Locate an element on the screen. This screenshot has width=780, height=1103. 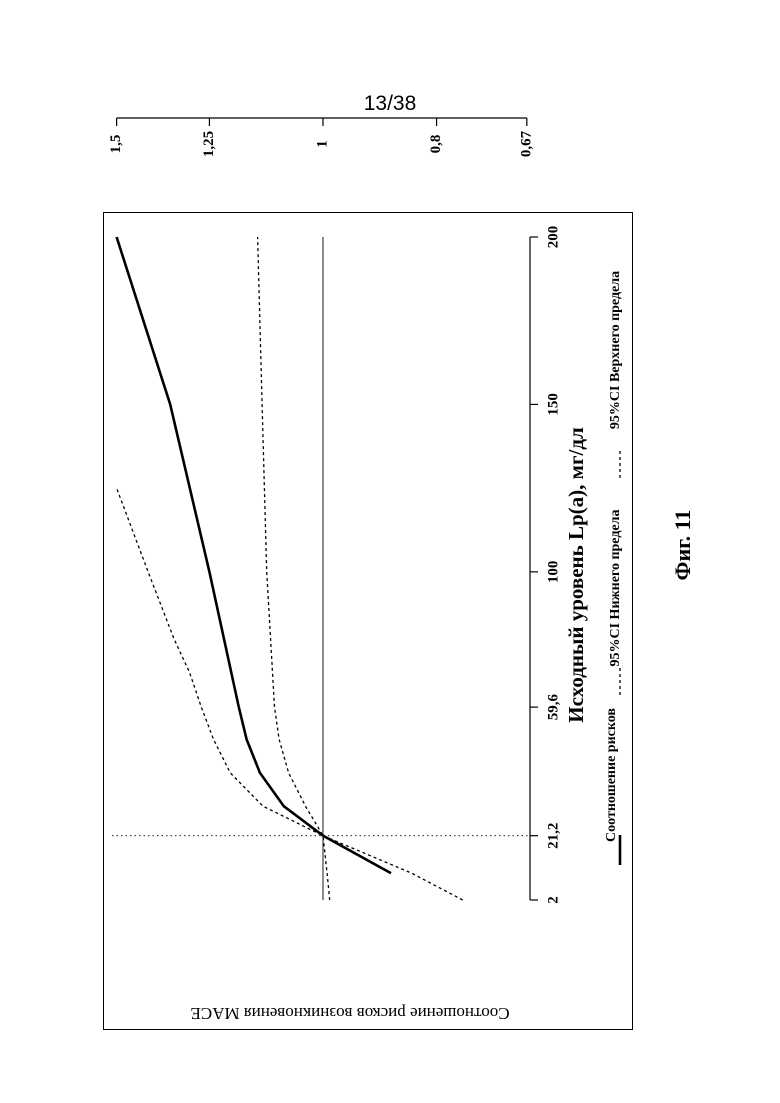
y-axis-title: Соотношение рисков возникновения MACE is located at coordinates (349, 1013).